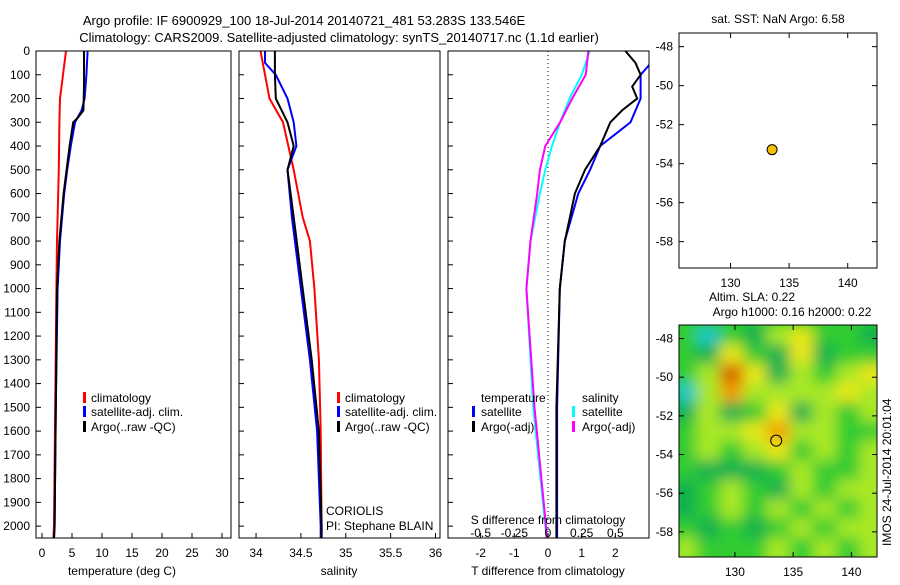 The image size is (900, 585). What do you see at coordinates (480, 533) in the screenshot?
I see `x2-tick-label: -0.5` at bounding box center [480, 533].